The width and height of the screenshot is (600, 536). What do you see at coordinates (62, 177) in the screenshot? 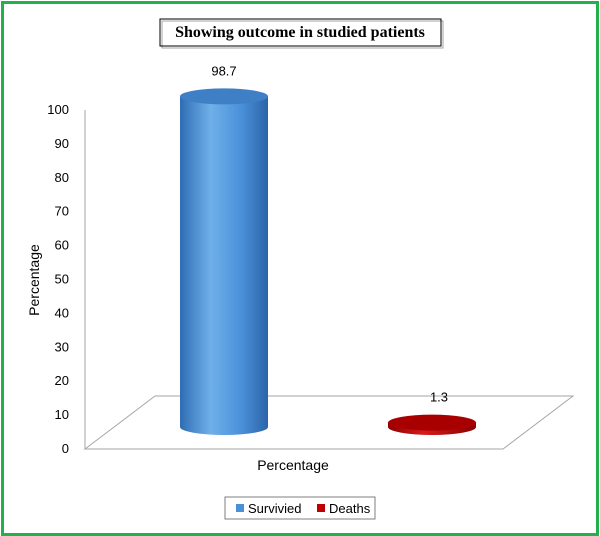
I see `y-tick-label: 80` at bounding box center [62, 177].